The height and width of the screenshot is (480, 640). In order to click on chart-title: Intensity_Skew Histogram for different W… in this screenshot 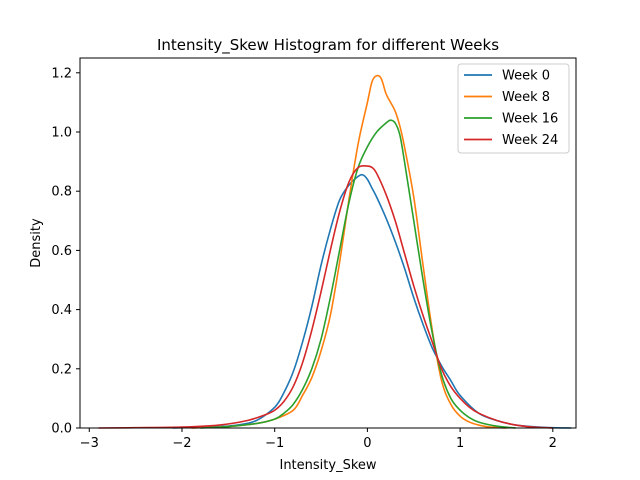, I will do `click(328, 45)`.